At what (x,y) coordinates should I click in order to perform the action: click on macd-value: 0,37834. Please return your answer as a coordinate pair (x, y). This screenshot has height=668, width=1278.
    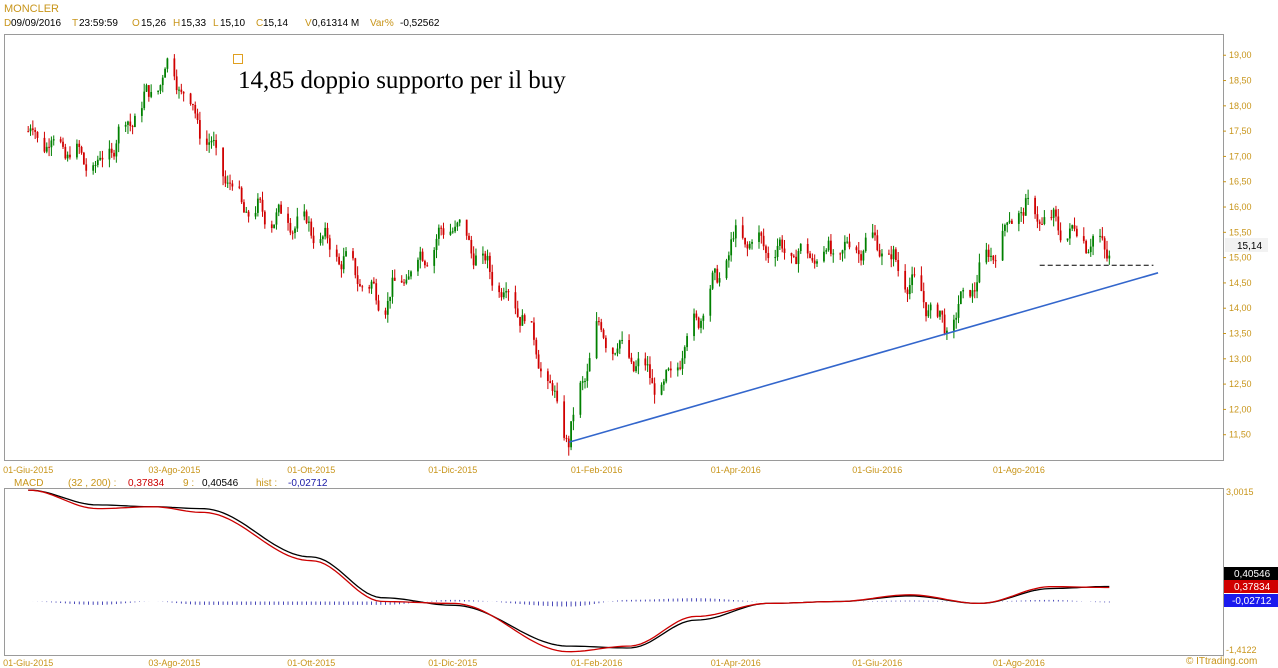
    Looking at the image, I should click on (146, 483).